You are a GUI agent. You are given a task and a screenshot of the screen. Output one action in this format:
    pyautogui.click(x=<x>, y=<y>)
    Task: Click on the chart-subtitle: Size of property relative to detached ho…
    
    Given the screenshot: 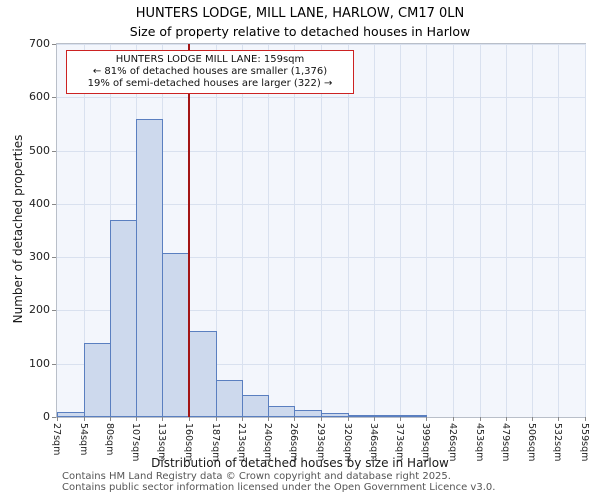 What is the action you would take?
    pyautogui.click(x=300, y=31)
    